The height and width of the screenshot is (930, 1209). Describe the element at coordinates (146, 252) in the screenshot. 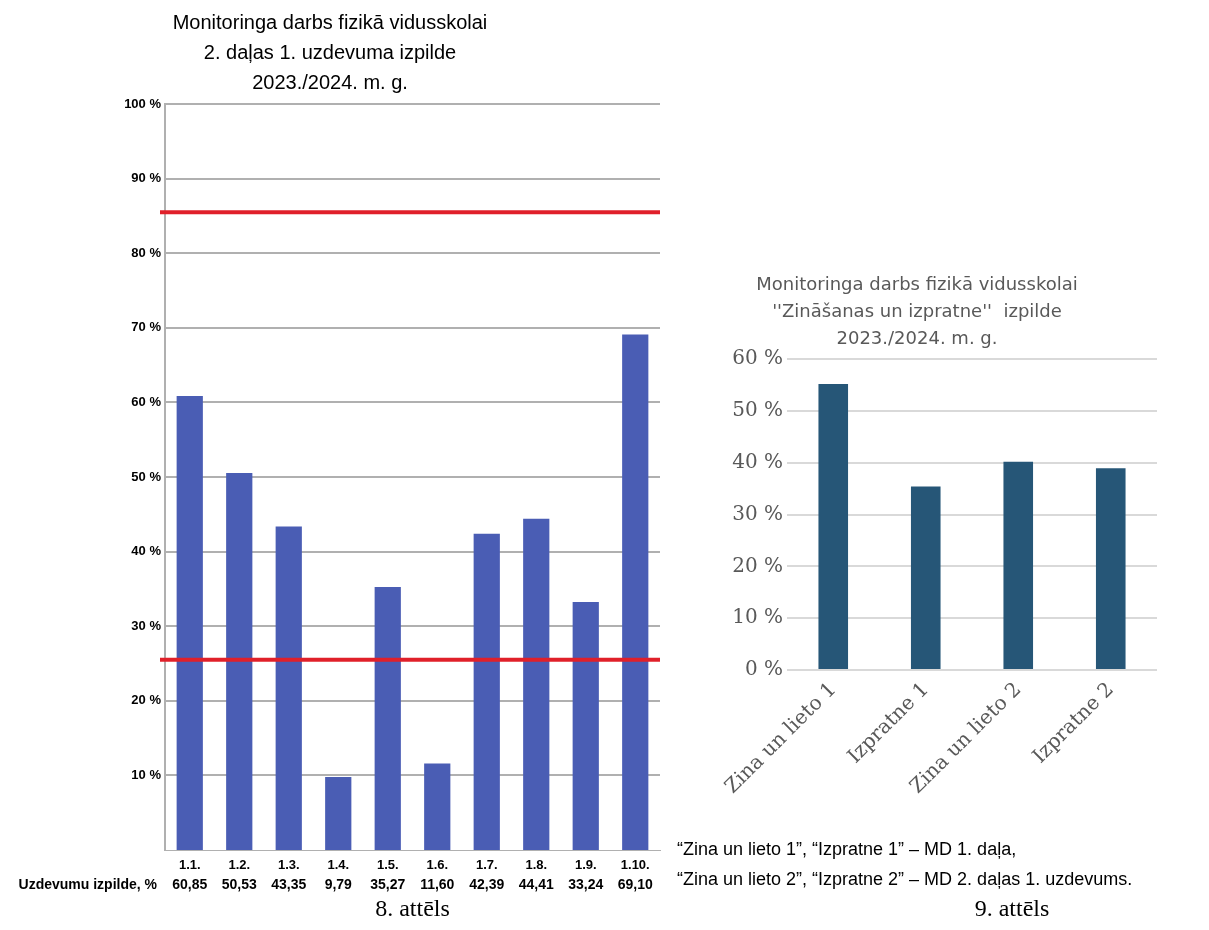

I see `y-tick-label: 80 %` at that location.